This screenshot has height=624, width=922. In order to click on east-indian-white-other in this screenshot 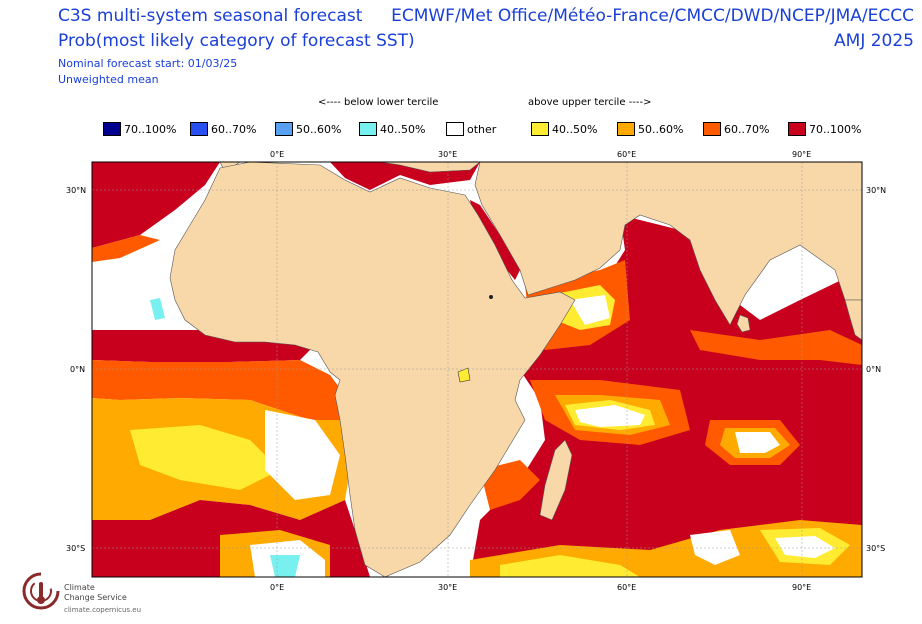, I will do `click(757, 442)`.